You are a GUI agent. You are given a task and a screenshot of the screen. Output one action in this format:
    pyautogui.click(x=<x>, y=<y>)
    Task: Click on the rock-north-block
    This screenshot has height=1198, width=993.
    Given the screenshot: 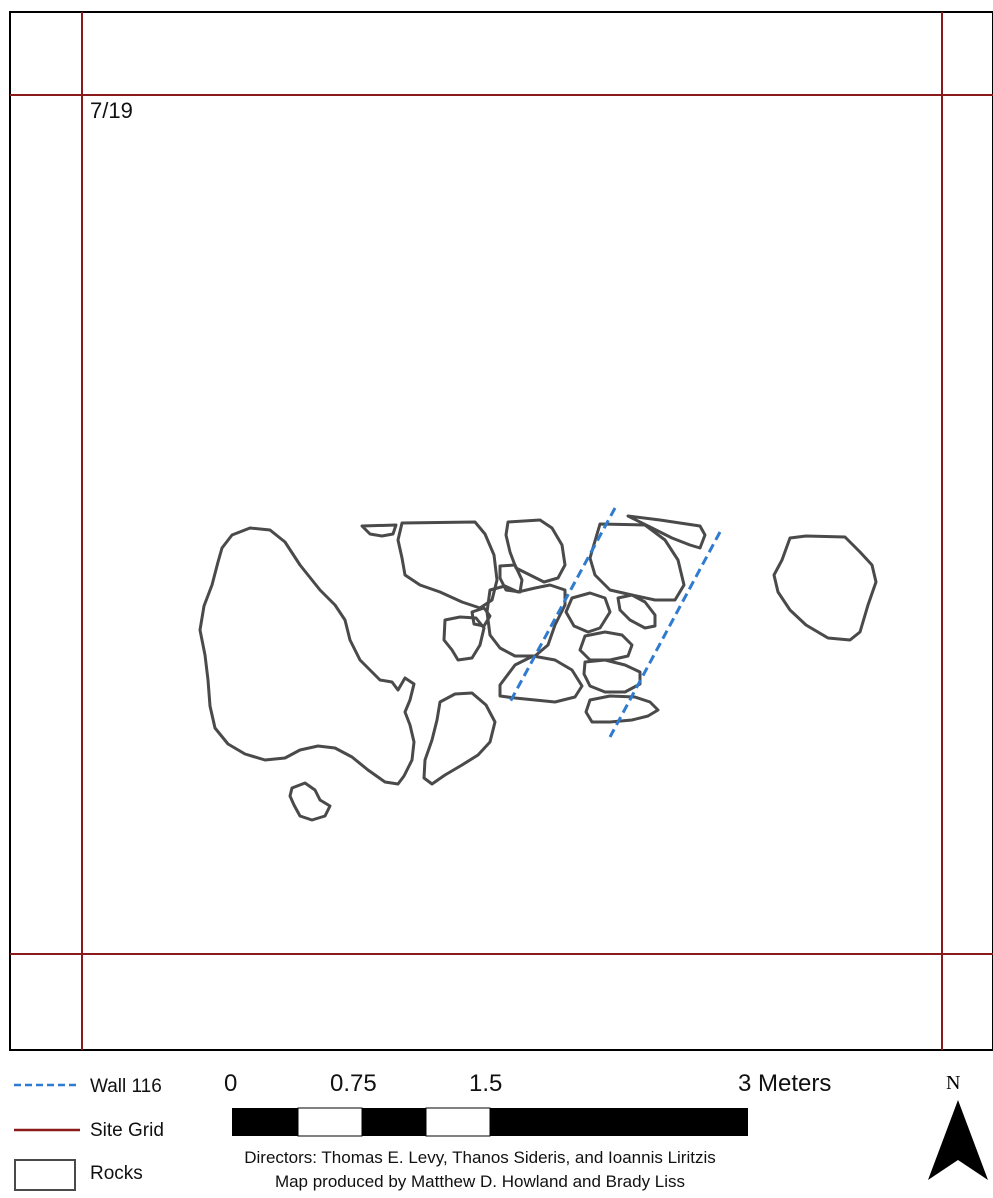 What is the action you would take?
    pyautogui.click(x=447, y=565)
    